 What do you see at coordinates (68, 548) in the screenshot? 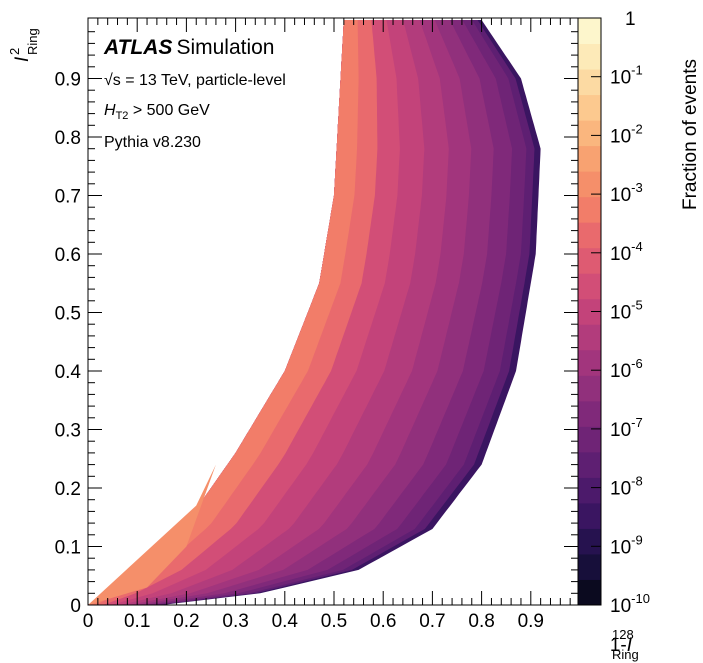
I see `y-tick-label: 0.1` at bounding box center [68, 548].